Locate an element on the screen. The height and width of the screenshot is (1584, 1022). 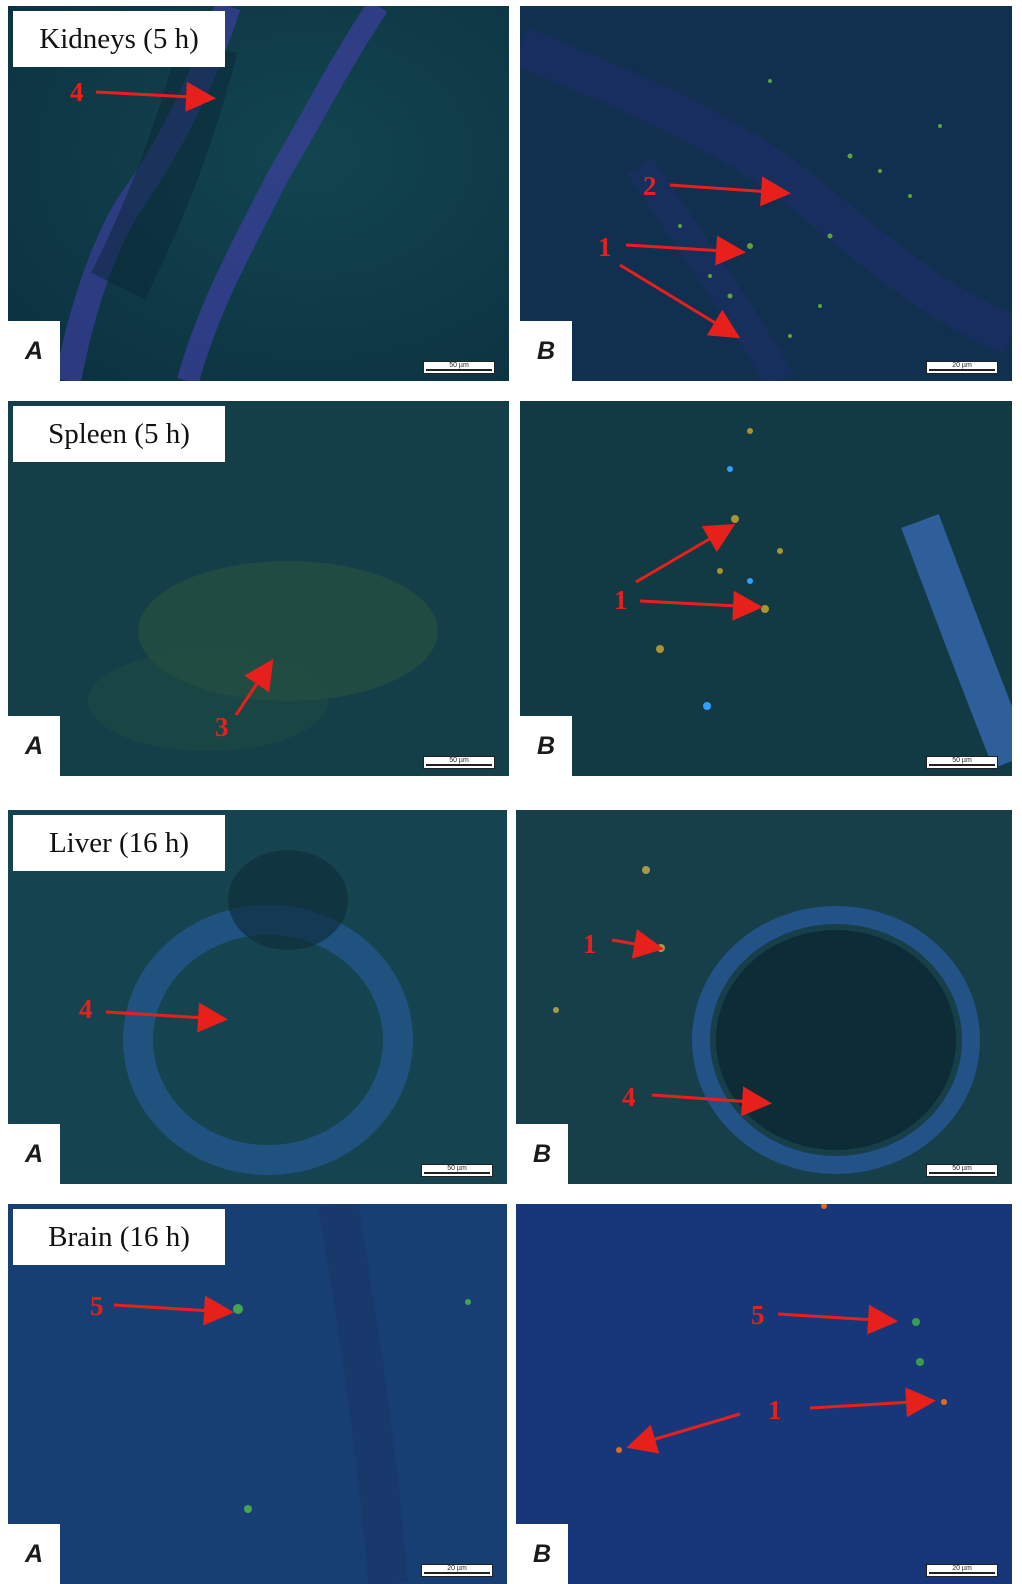
brain-title: Brain (16 h) is located at coordinates (119, 1237).